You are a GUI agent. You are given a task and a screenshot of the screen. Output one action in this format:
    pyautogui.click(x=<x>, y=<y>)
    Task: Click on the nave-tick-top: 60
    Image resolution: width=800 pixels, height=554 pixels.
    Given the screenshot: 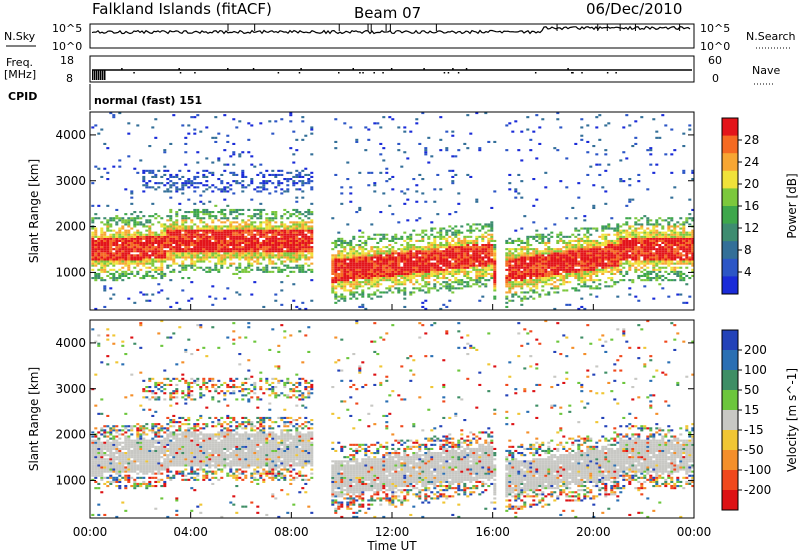 What is the action you would take?
    pyautogui.click(x=715, y=60)
    